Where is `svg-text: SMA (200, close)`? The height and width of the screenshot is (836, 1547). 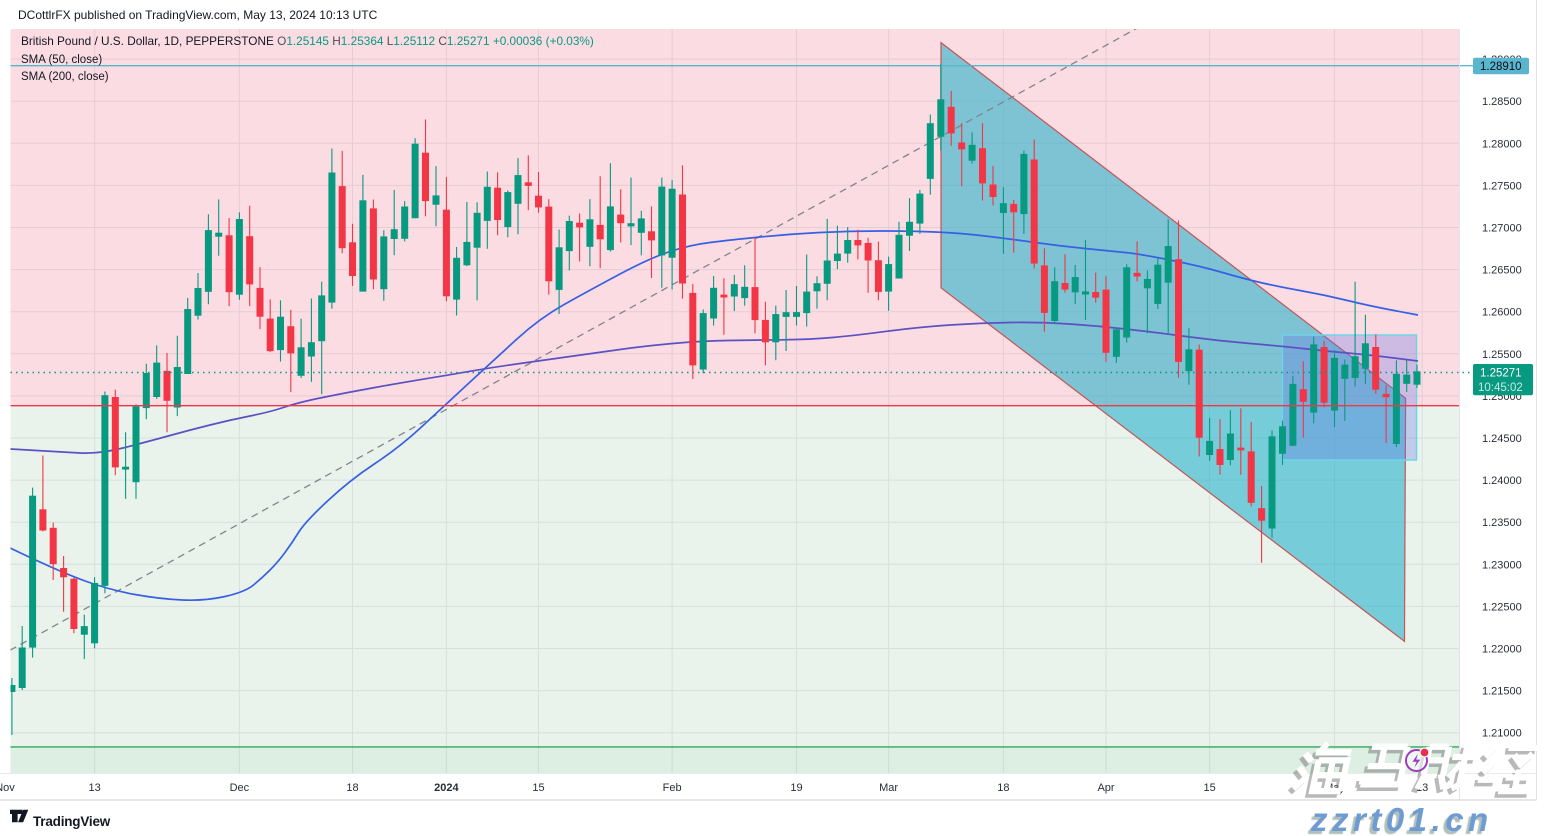 svg-text: SMA (200, close) is located at coordinates (65, 77).